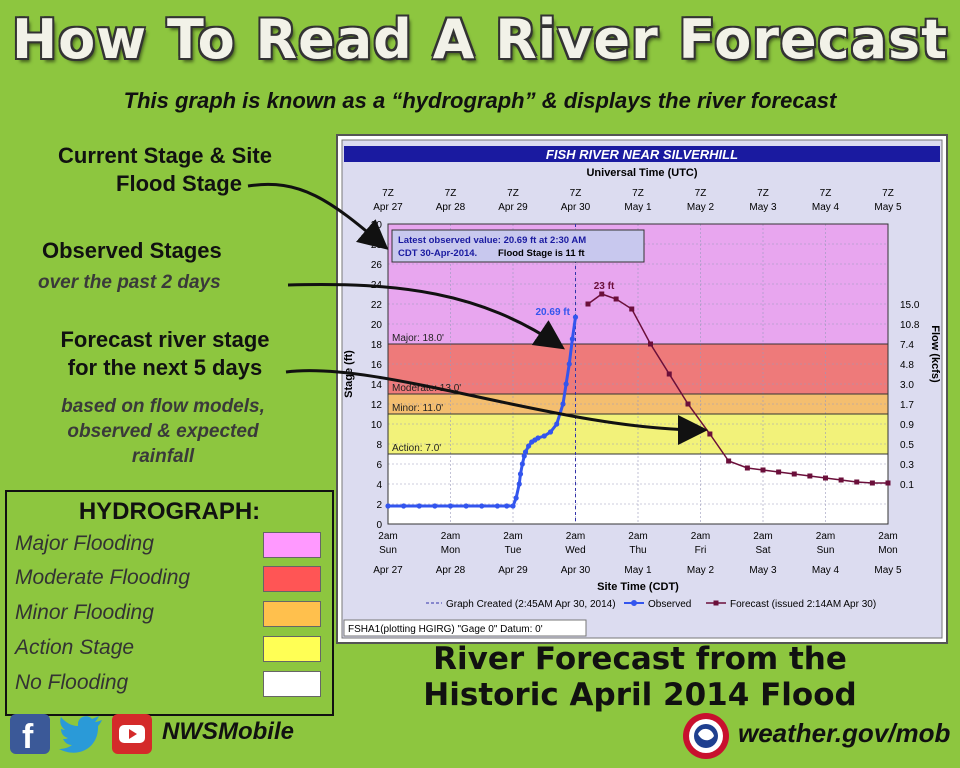 This screenshot has width=960, height=768. I want to click on y2-tick-label: 0.9, so click(907, 425).